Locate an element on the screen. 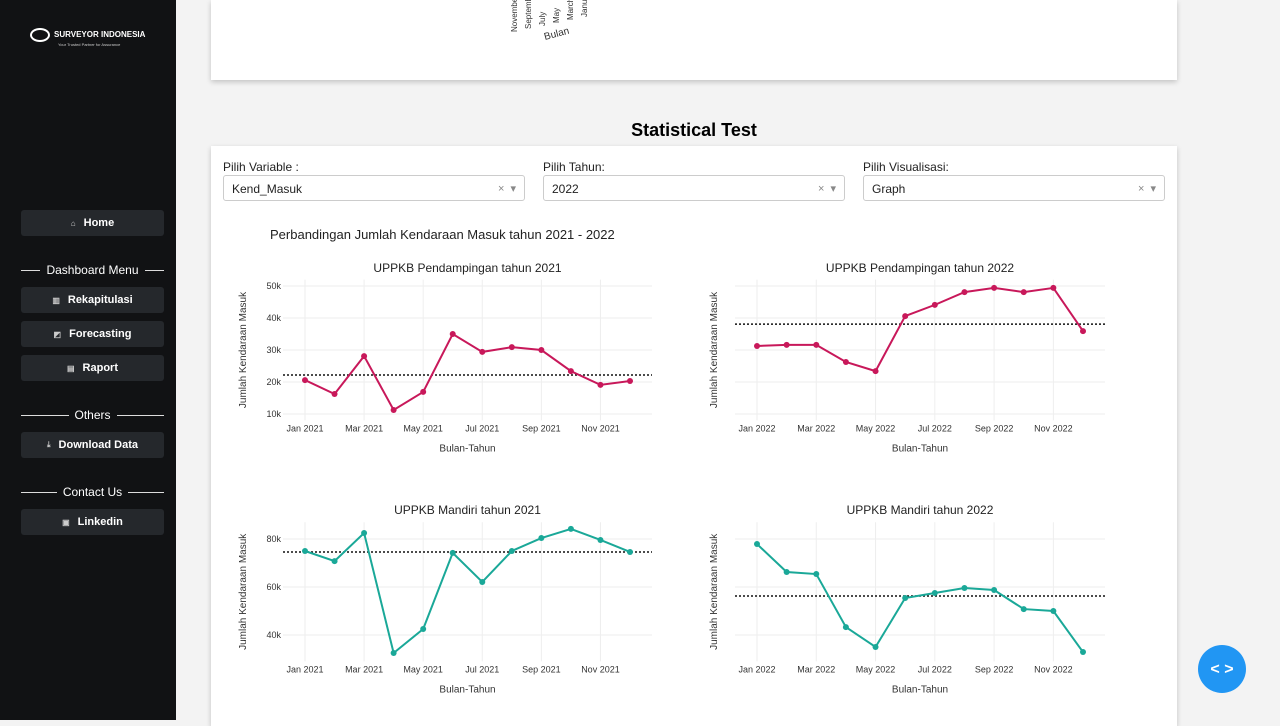  x-tick-label: May 2022 is located at coordinates (876, 428).